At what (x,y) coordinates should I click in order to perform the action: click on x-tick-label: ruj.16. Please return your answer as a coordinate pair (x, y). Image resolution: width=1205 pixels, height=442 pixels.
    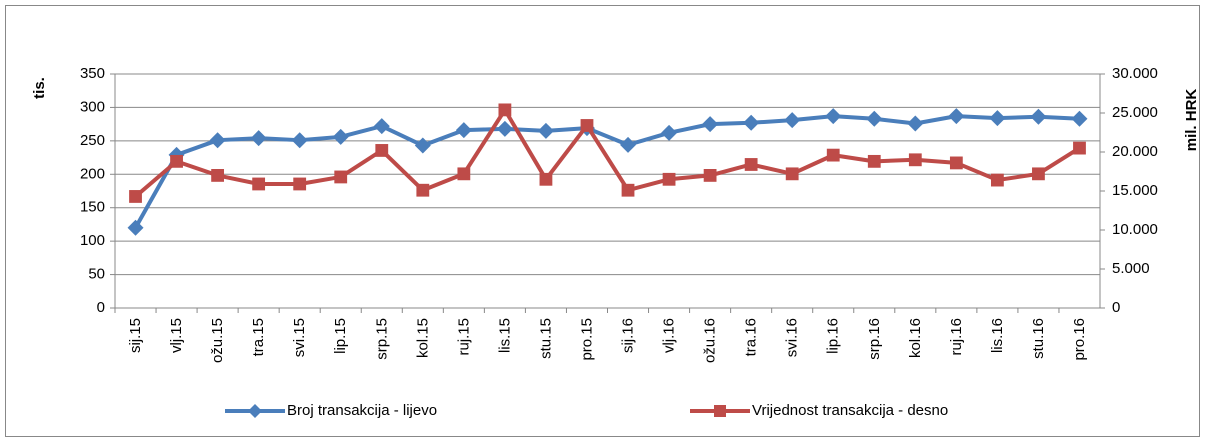
    Looking at the image, I should click on (956, 337).